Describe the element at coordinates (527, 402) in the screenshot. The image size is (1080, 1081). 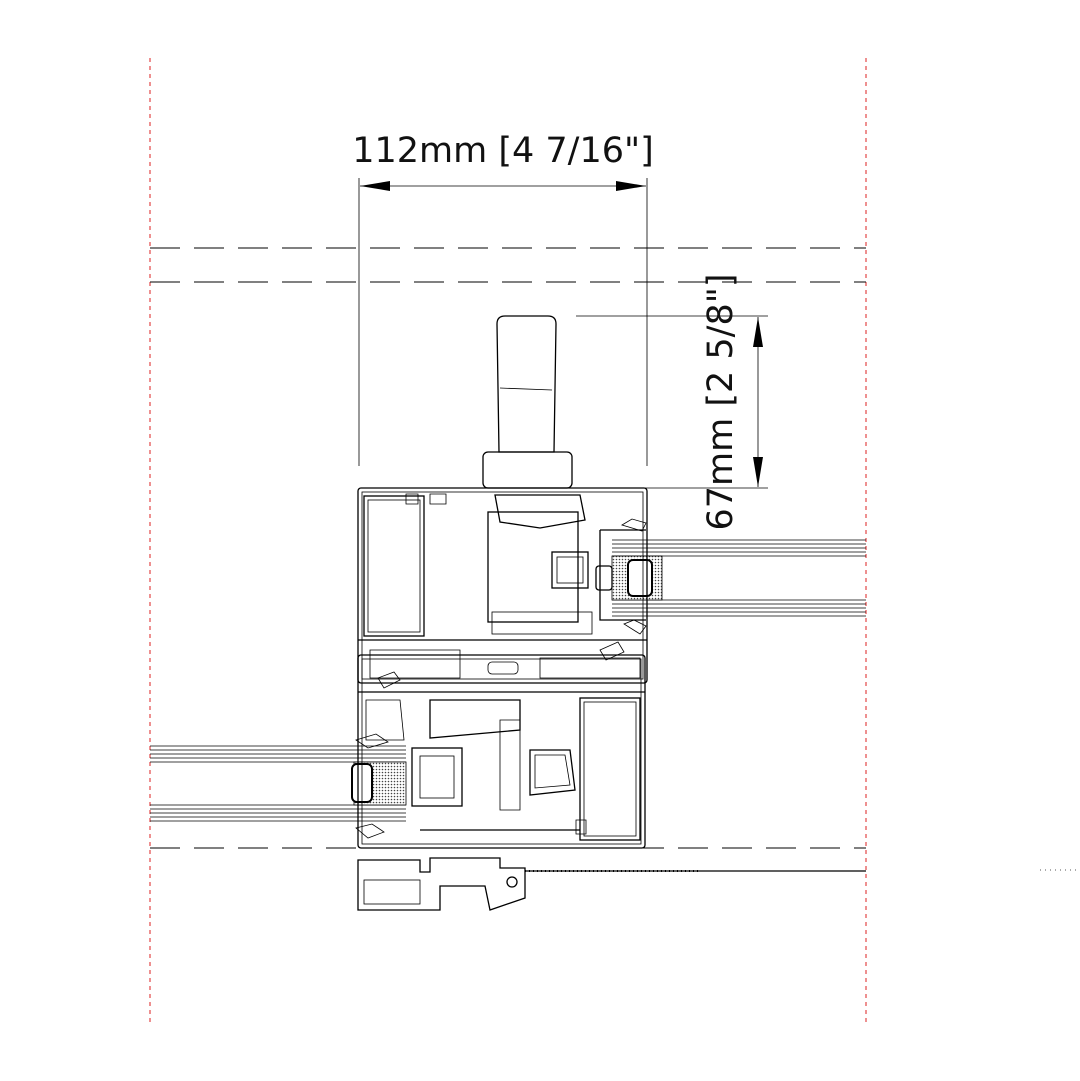
I see `handle` at that location.